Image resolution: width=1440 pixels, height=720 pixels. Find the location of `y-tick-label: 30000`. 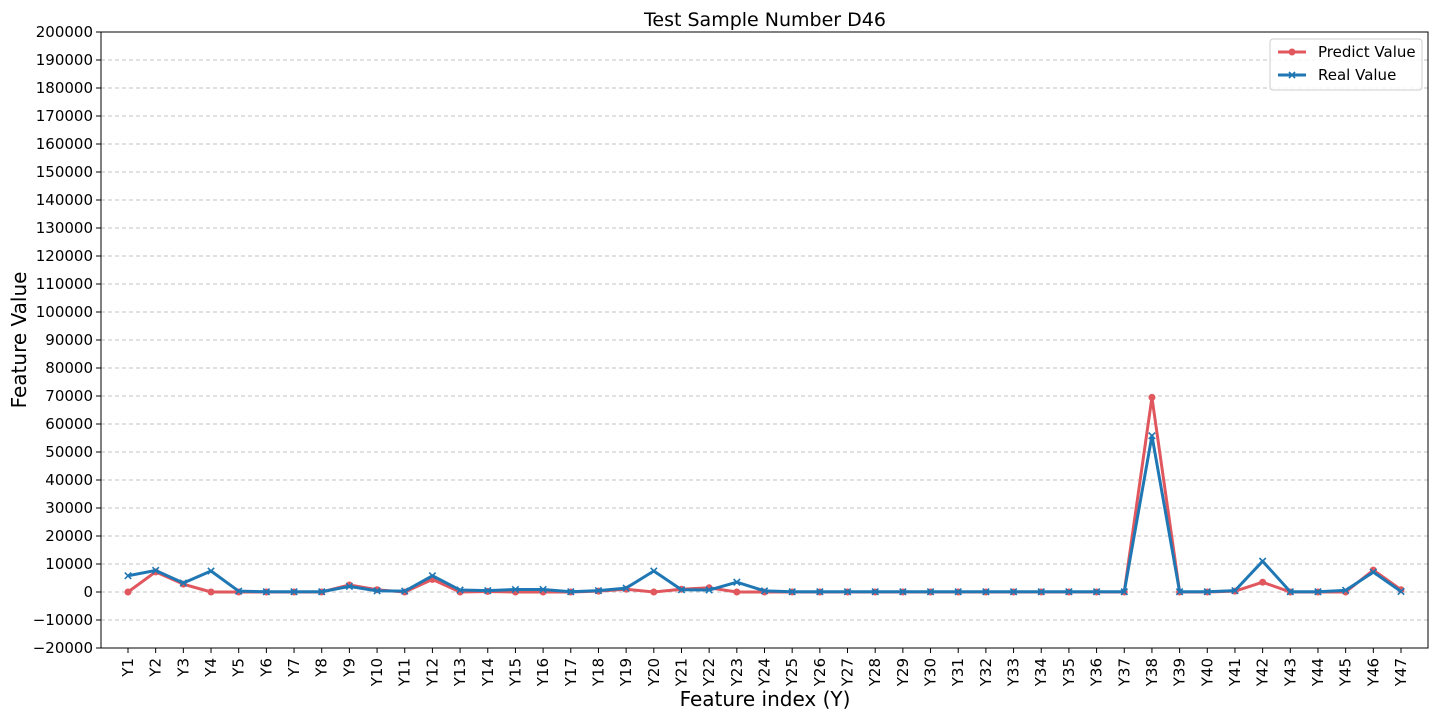

y-tick-label: 30000 is located at coordinates (69, 508).